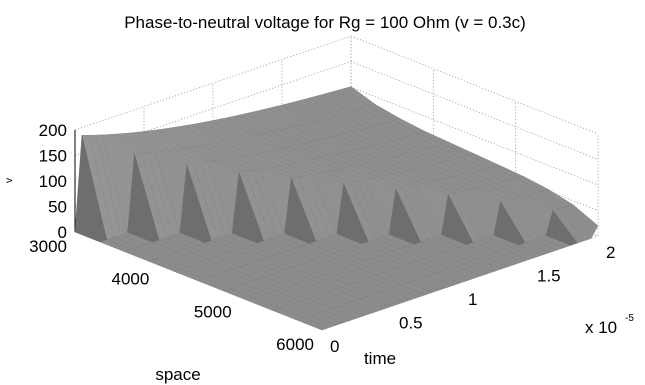 This screenshot has height=385, width=645. I want to click on time-tick-label: 0, so click(334, 346).